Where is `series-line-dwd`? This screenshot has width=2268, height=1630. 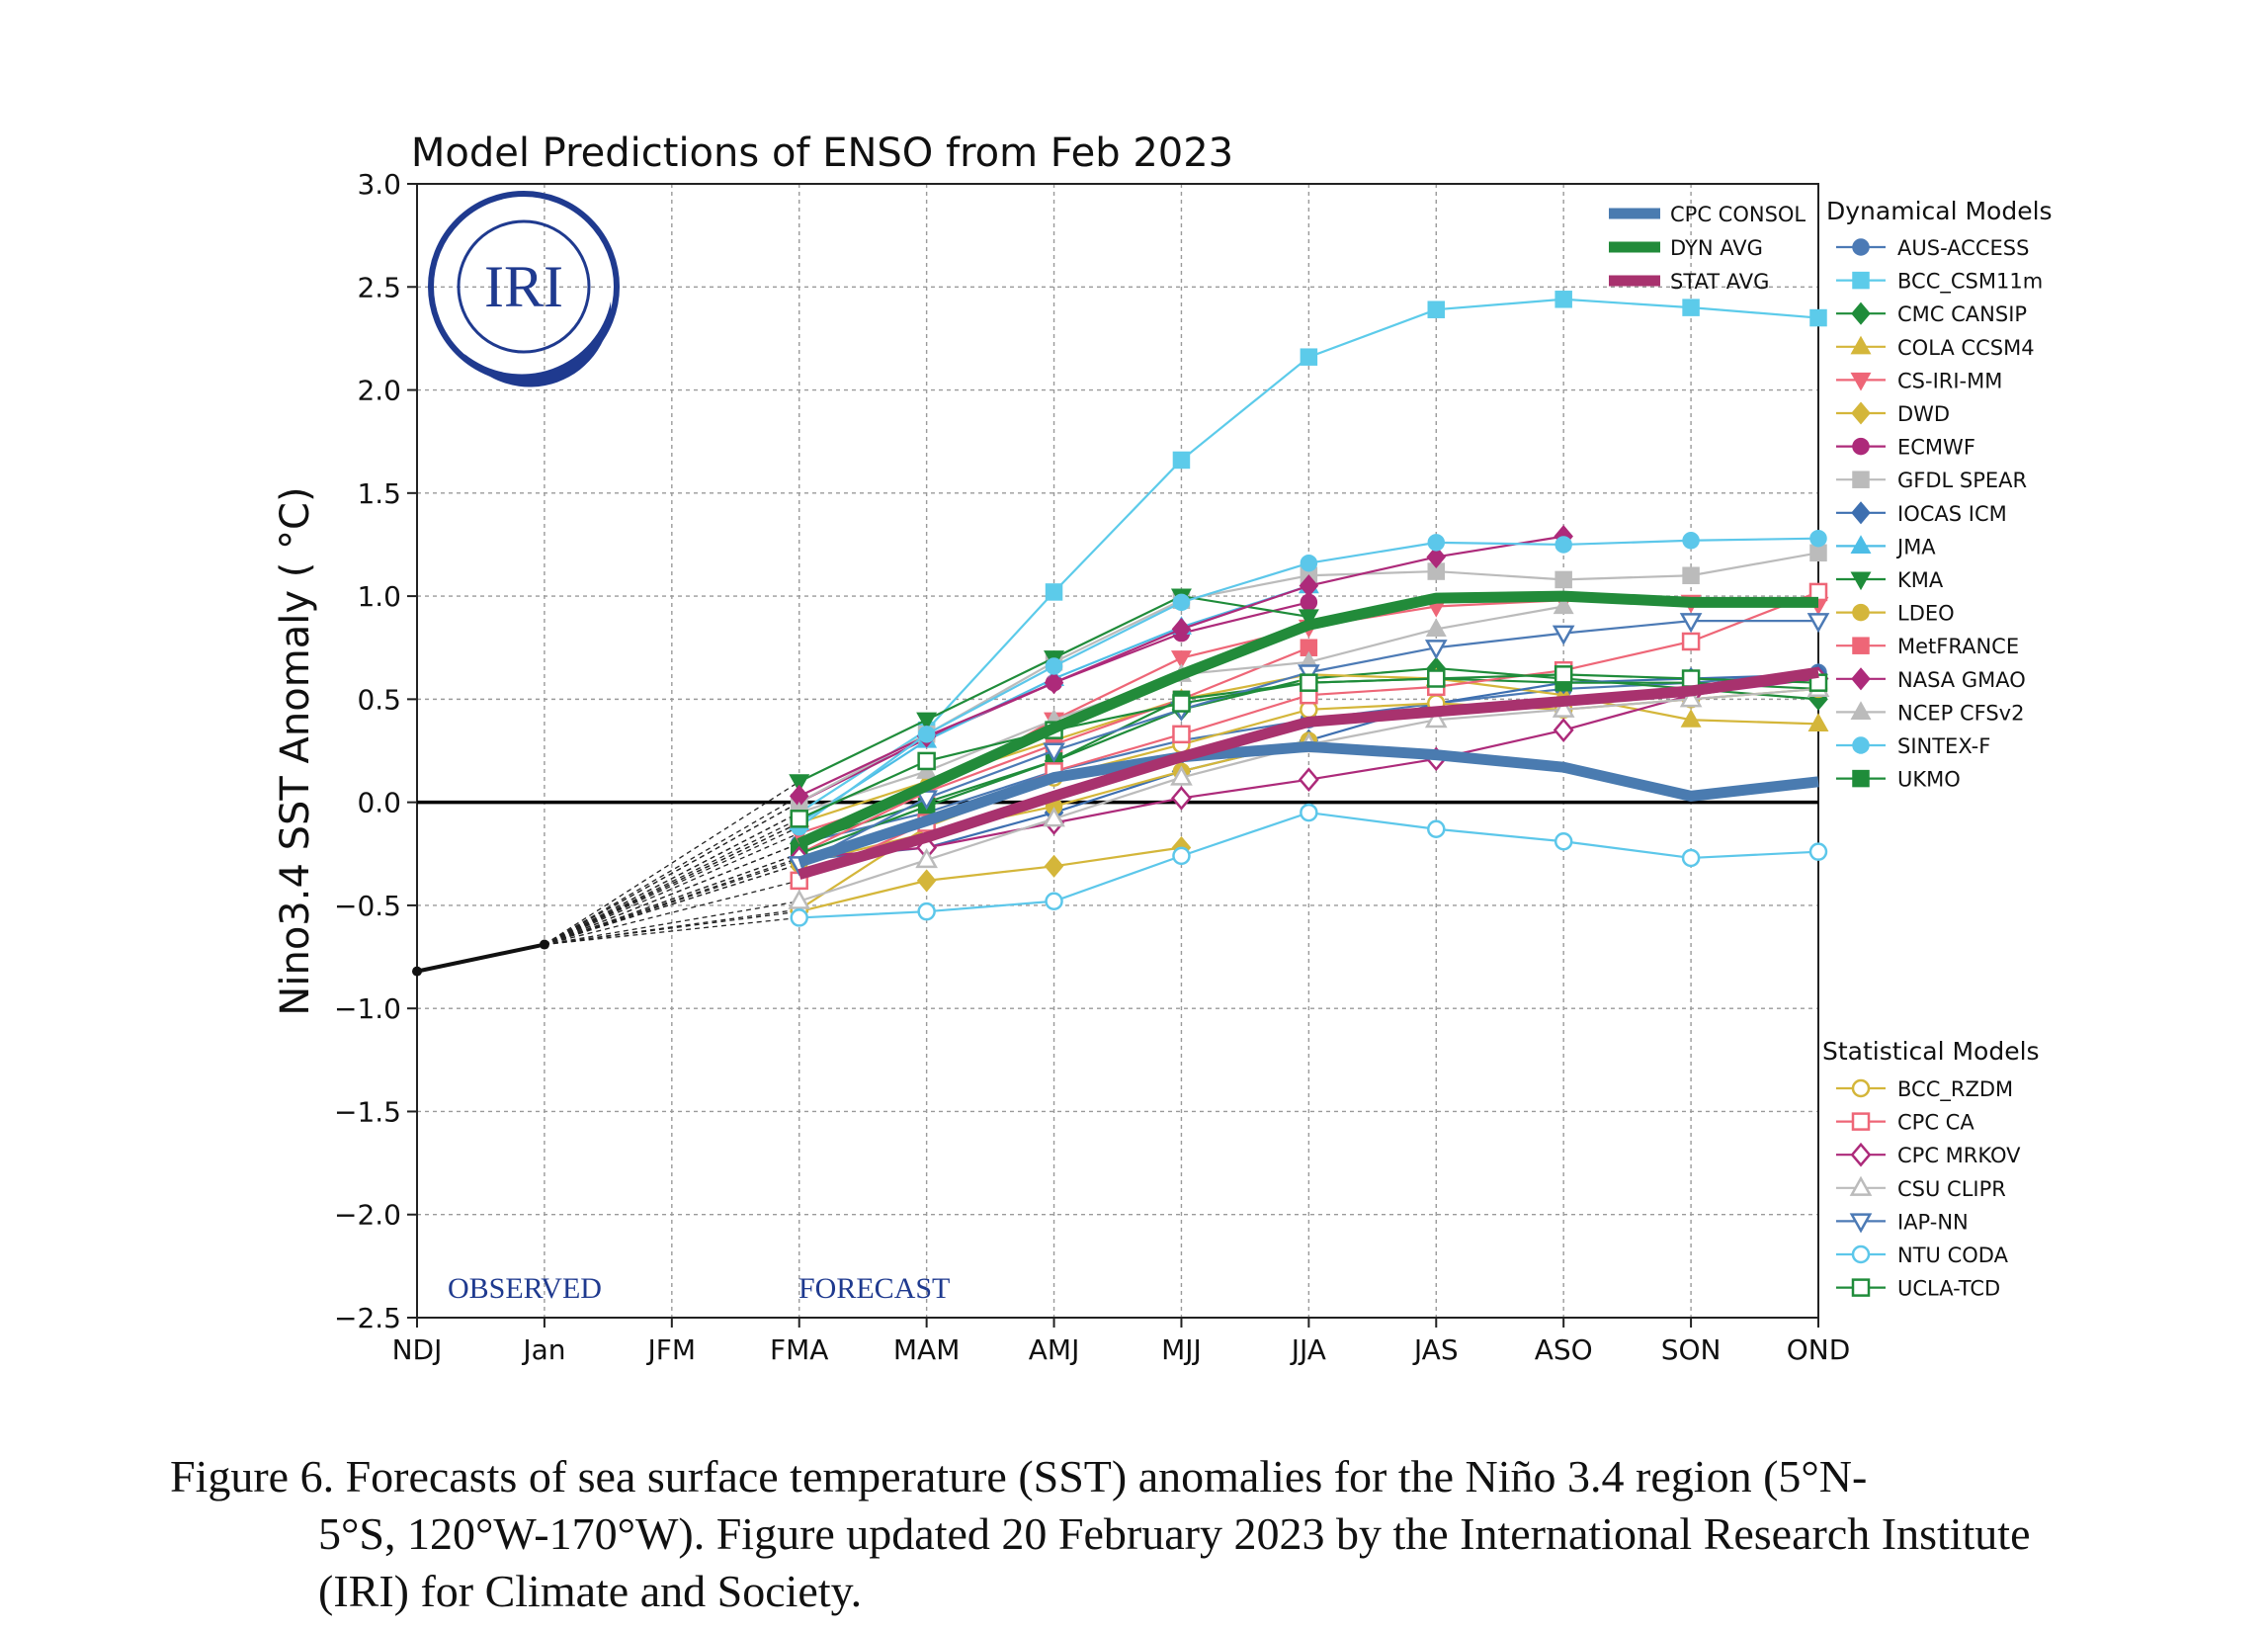 series-line-dwd is located at coordinates (990, 879).